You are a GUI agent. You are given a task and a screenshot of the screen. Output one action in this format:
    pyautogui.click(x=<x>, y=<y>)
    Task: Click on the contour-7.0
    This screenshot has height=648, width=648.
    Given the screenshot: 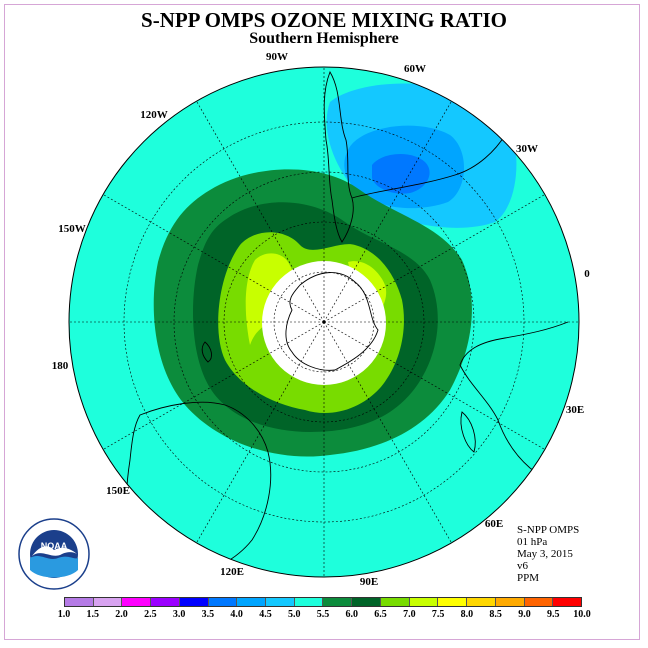 What is the action you would take?
    pyautogui.click(x=316, y=299)
    